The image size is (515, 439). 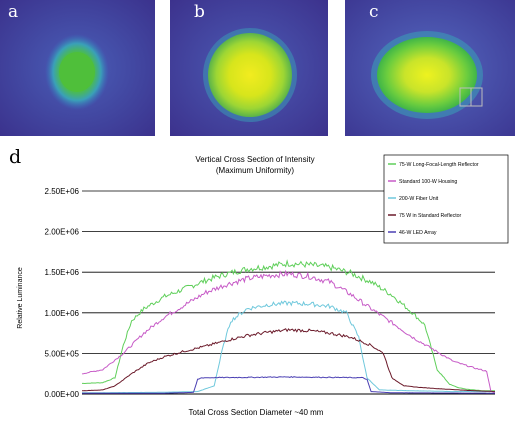 I want to click on panel-b-letter: b, so click(x=199, y=12).